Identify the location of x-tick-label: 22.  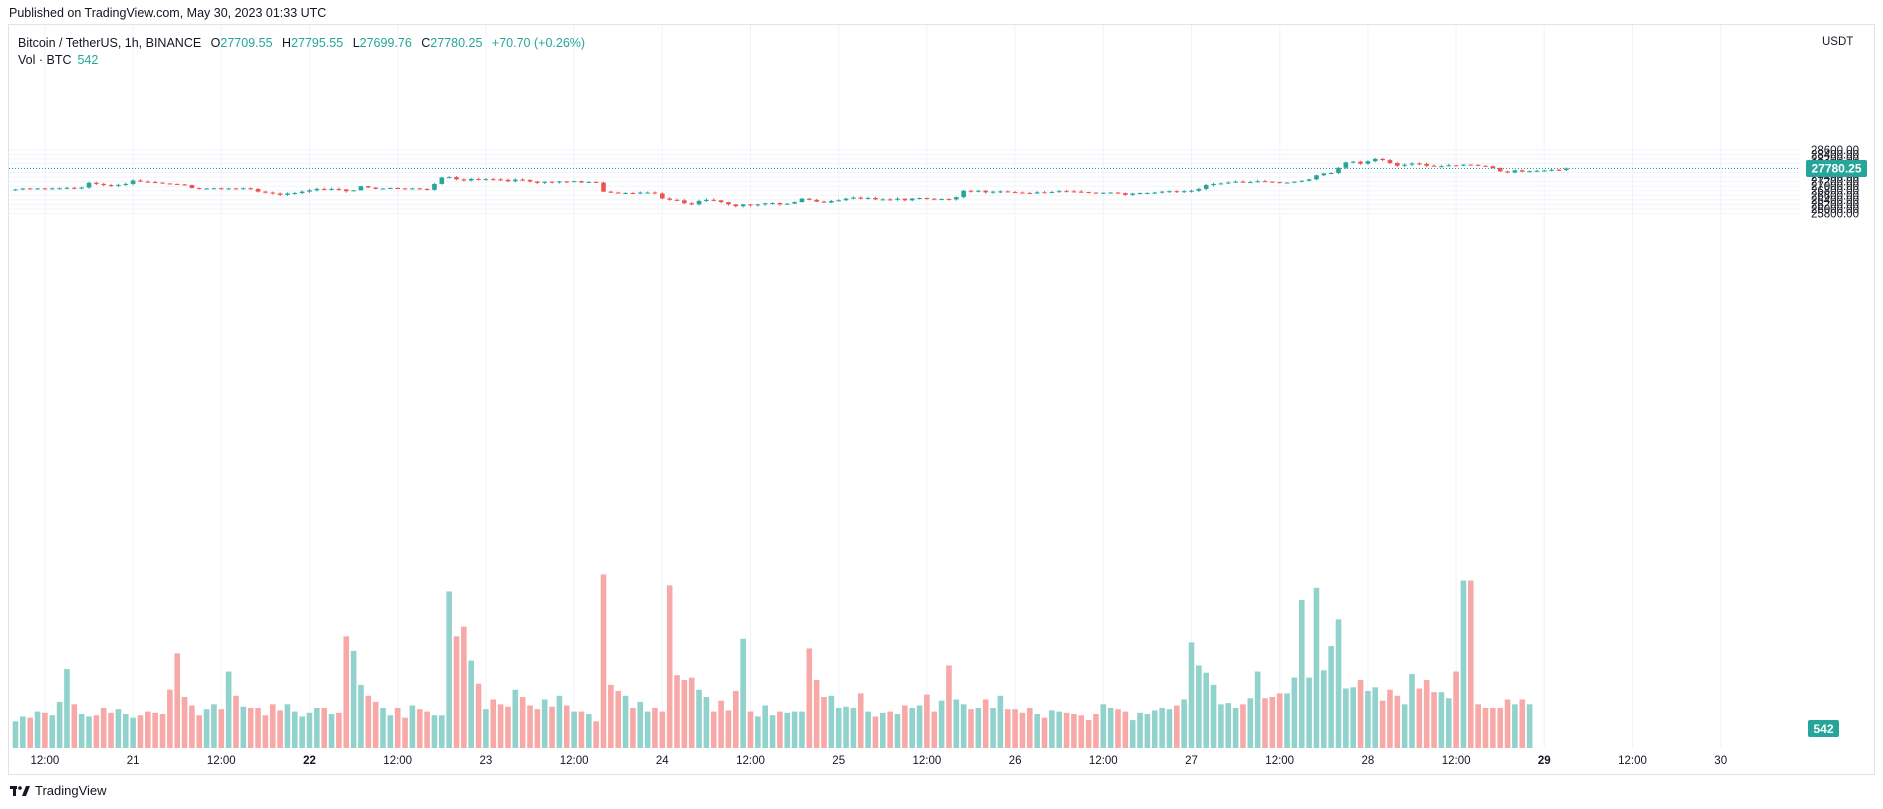
(309, 761).